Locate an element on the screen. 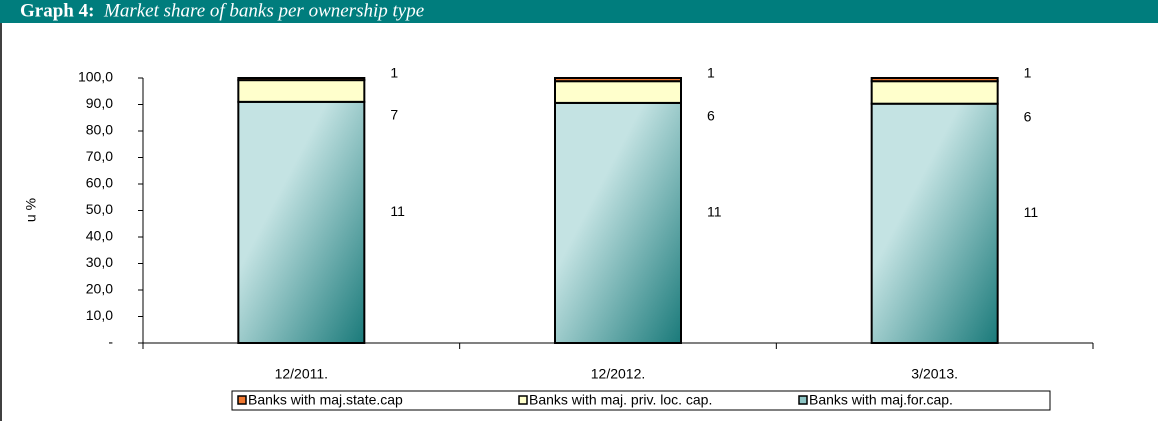 This screenshot has height=421, width=1158. y-axis-label: u % is located at coordinates (31, 210).